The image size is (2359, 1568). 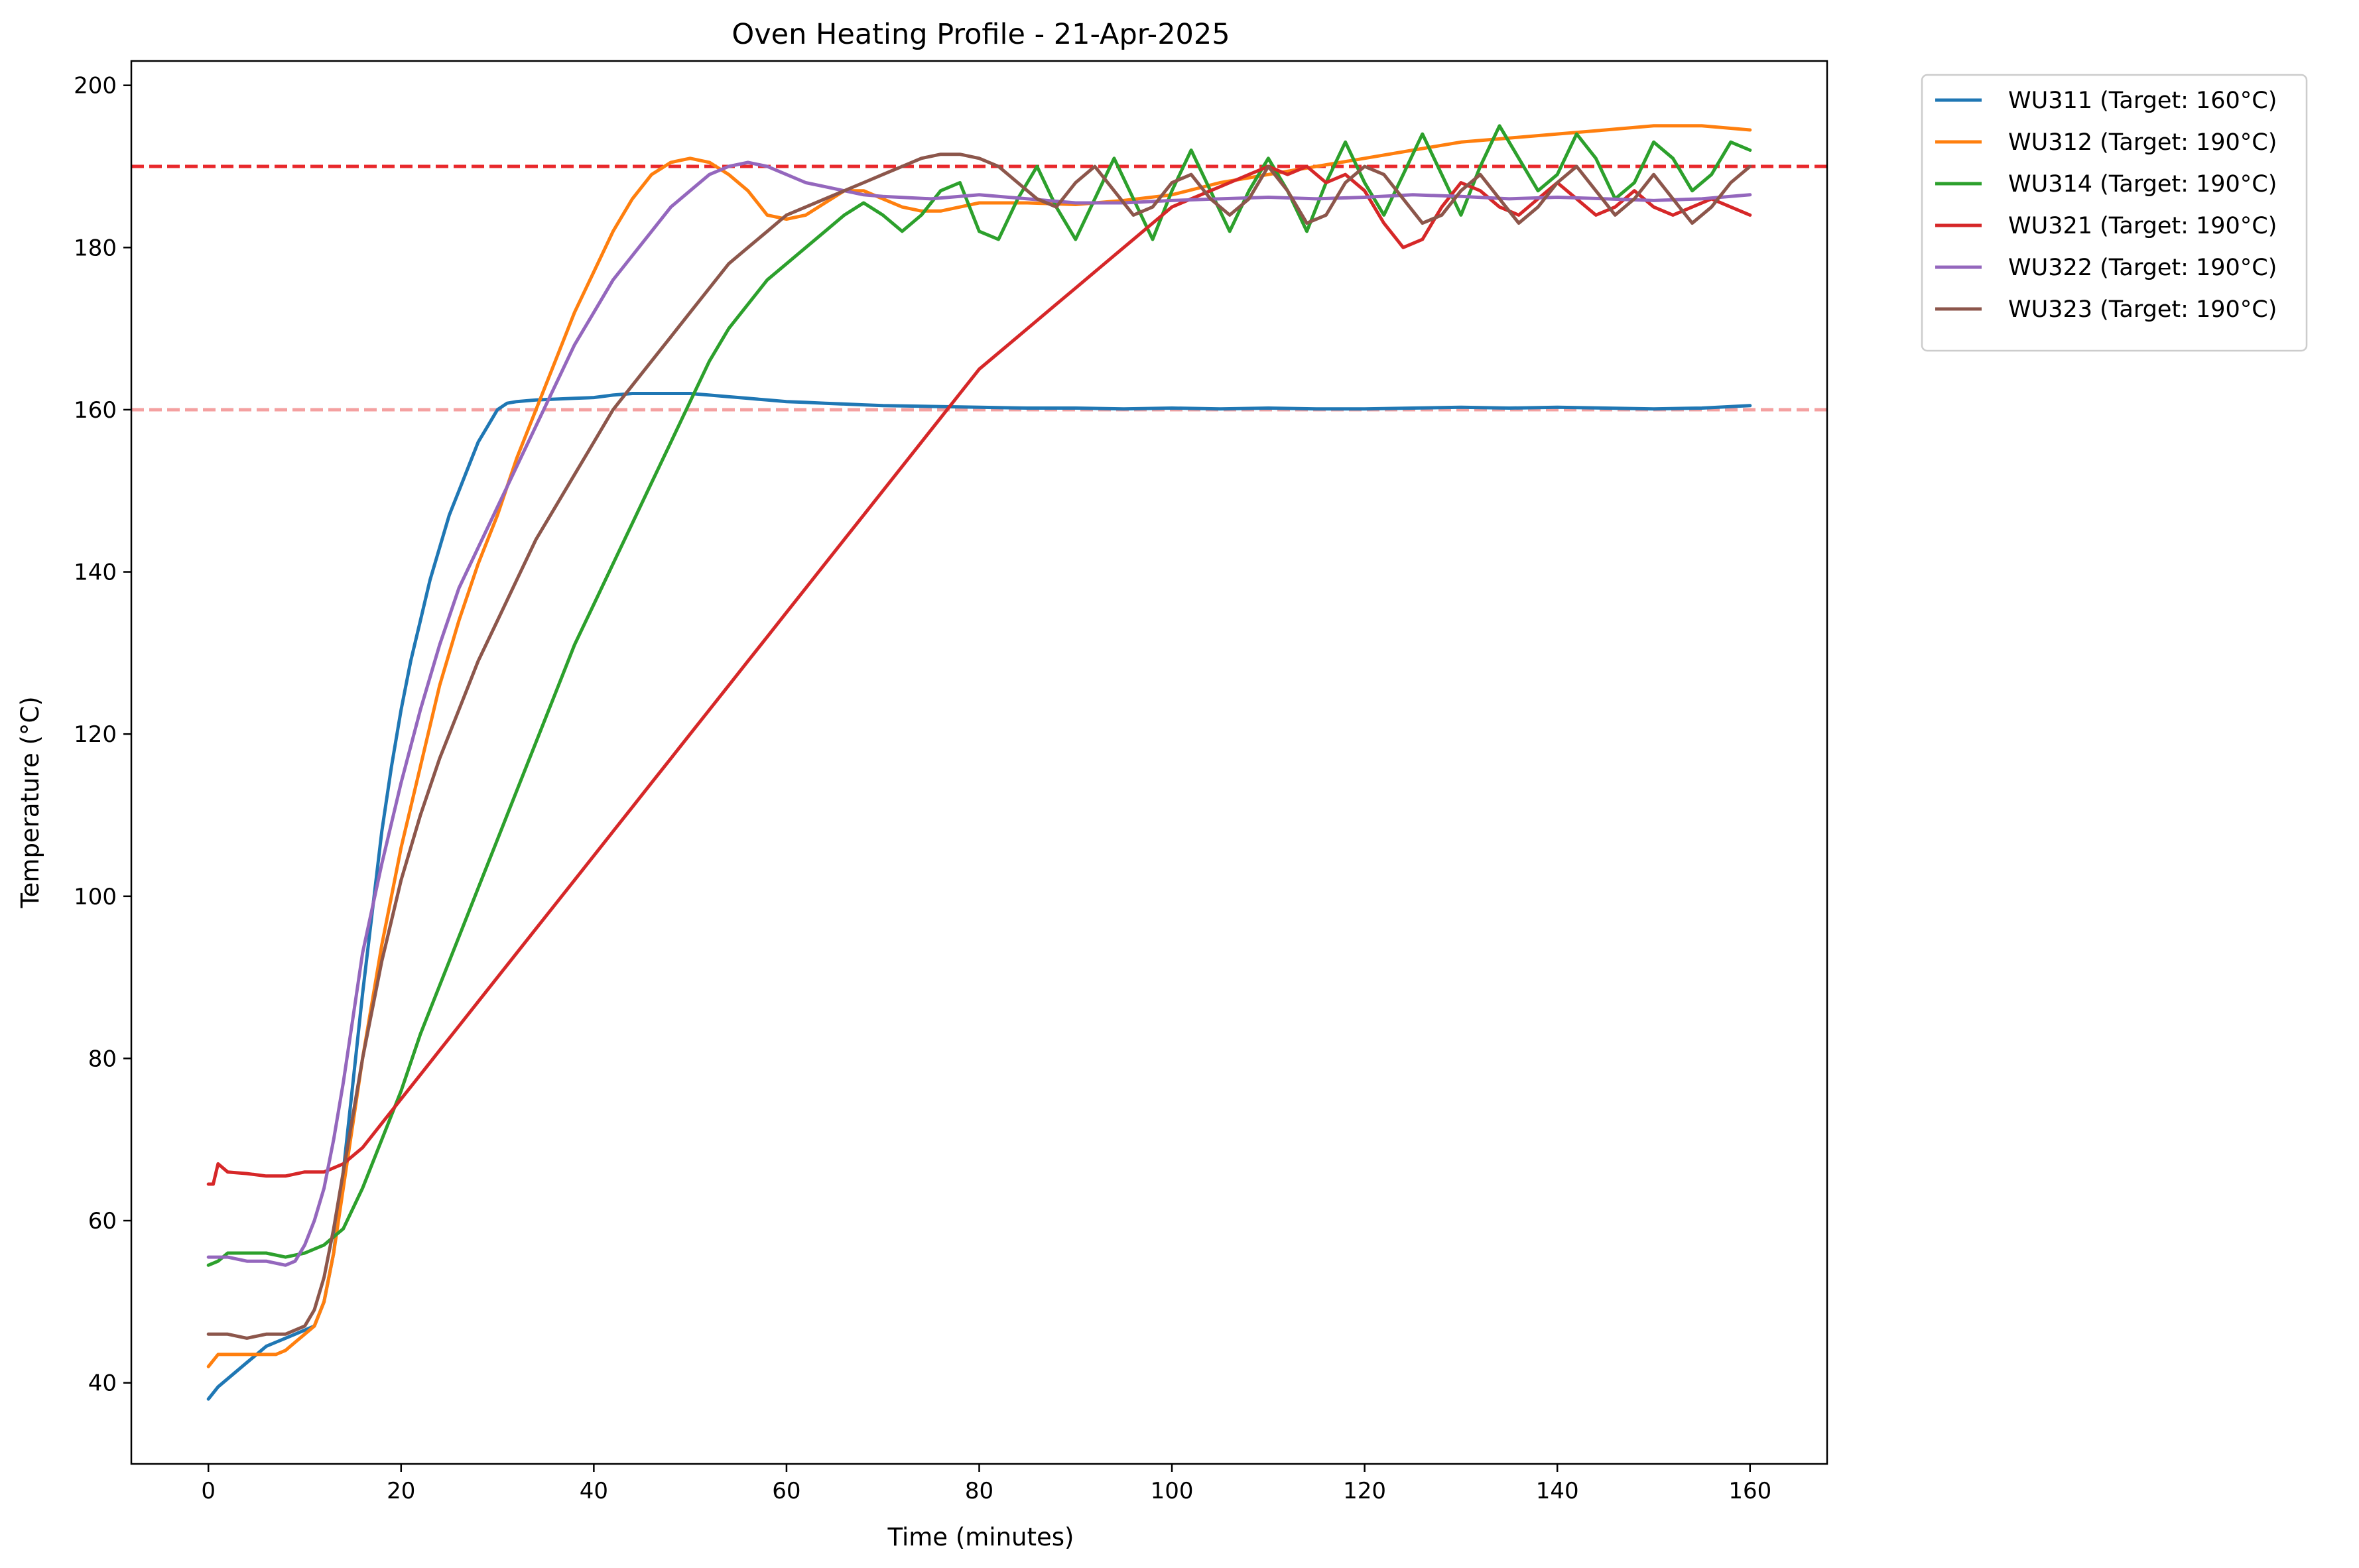 I want to click on reference-lines, so click(x=979, y=288).